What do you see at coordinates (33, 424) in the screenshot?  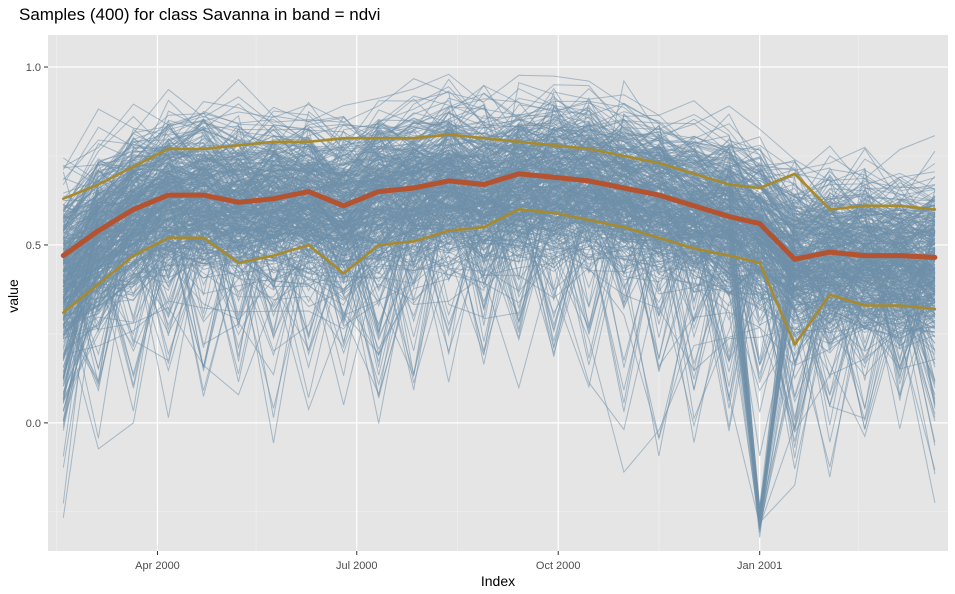 I see `y-tick-label: 0.0` at bounding box center [33, 424].